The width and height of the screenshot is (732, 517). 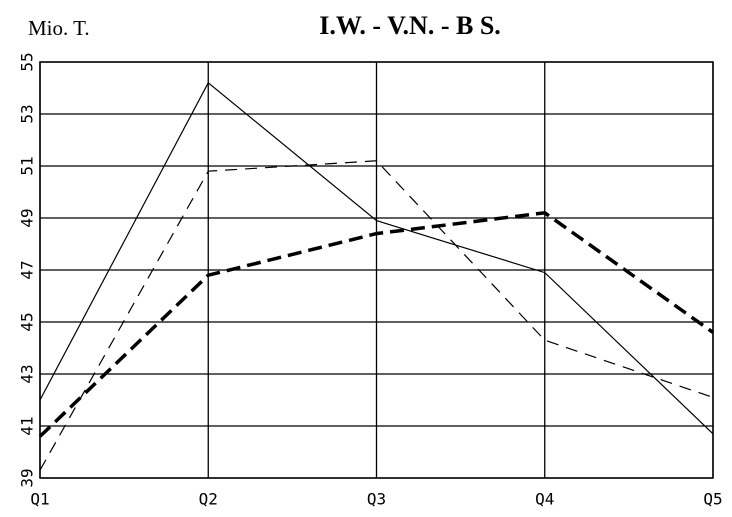 What do you see at coordinates (39, 499) in the screenshot?
I see `x-tick-label: Q1` at bounding box center [39, 499].